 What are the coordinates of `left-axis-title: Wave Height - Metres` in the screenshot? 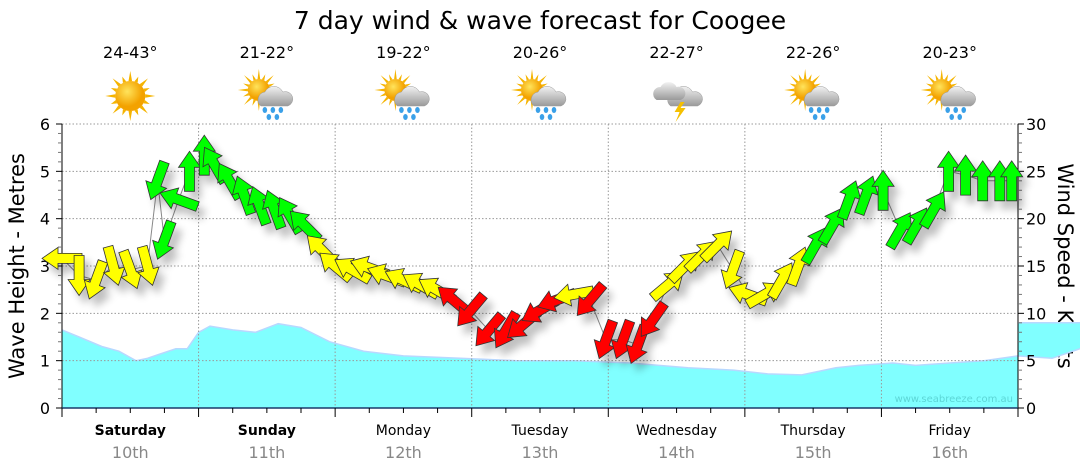 It's located at (17, 266).